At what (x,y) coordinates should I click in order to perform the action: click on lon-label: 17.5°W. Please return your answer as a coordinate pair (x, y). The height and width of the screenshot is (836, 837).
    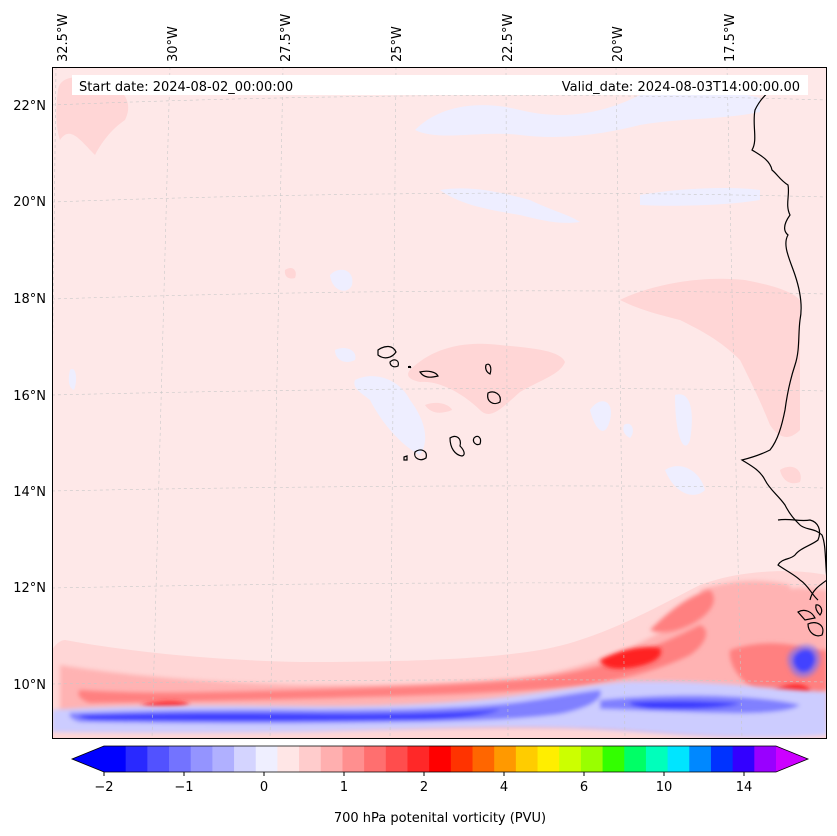
    Looking at the image, I should click on (730, 38).